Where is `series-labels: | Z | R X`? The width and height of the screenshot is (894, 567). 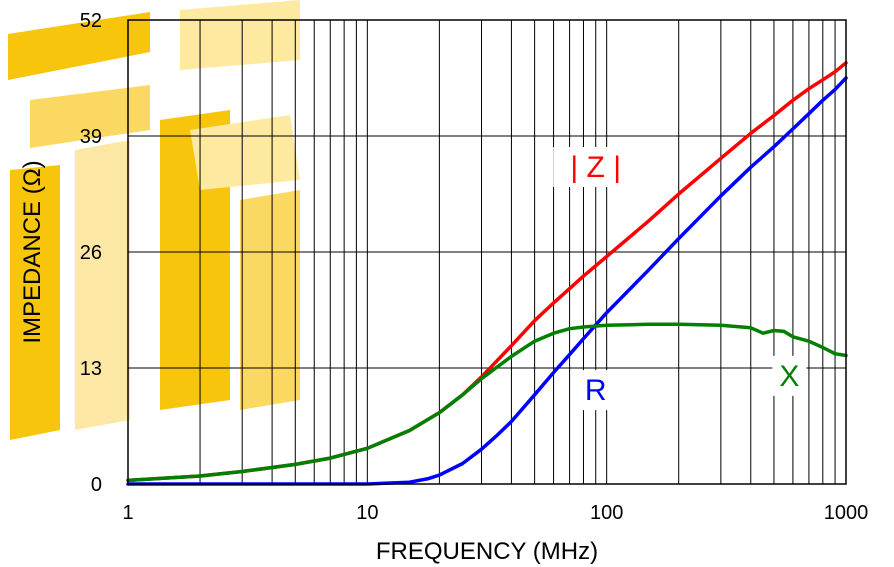
series-labels: | Z | R X is located at coordinates (680, 279).